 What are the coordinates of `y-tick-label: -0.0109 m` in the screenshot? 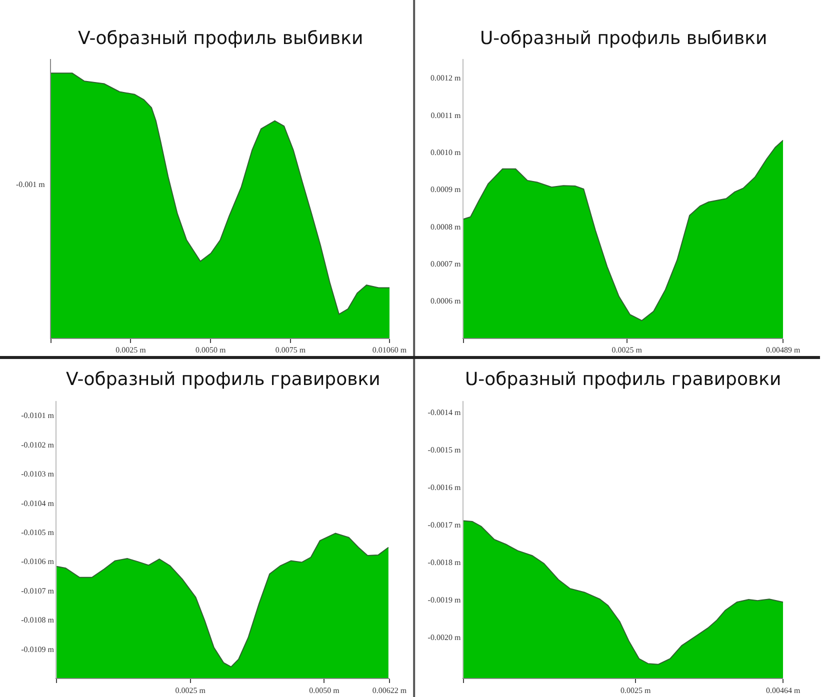 It's located at (38, 649).